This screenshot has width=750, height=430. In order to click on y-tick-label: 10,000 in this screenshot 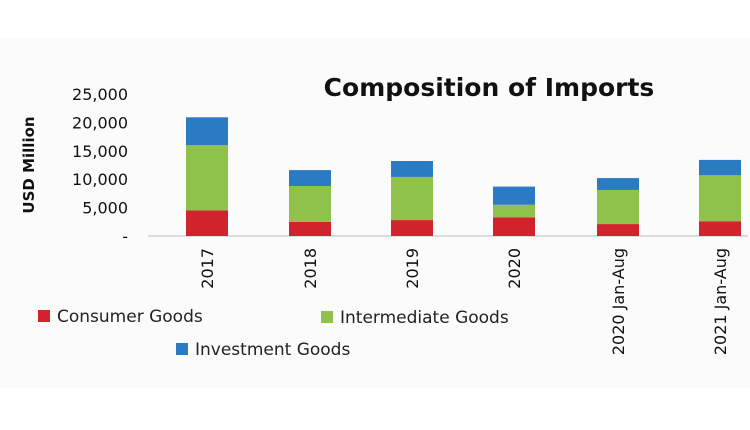, I will do `click(100, 179)`.